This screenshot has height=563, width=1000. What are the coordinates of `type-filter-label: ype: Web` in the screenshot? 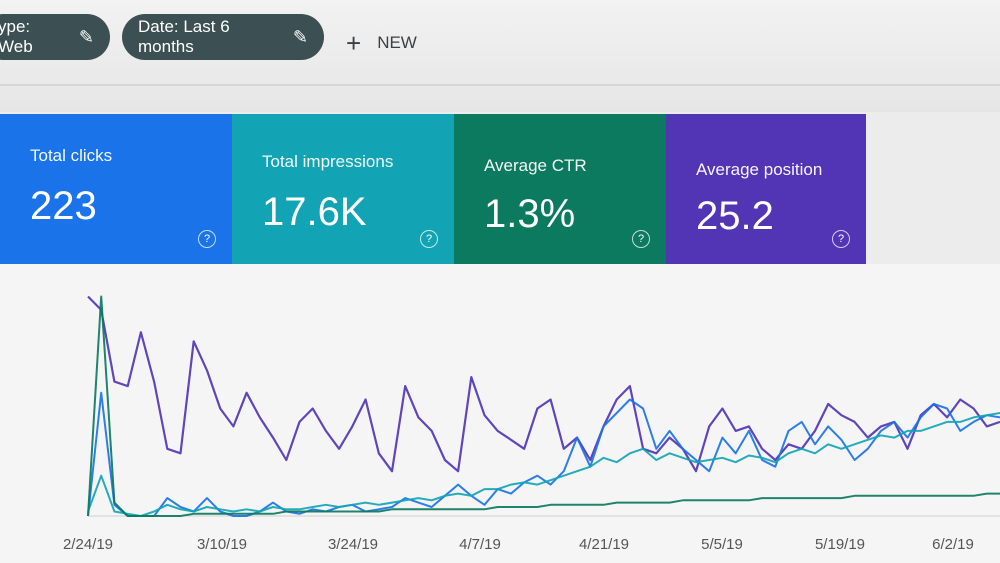 It's located at (16, 36).